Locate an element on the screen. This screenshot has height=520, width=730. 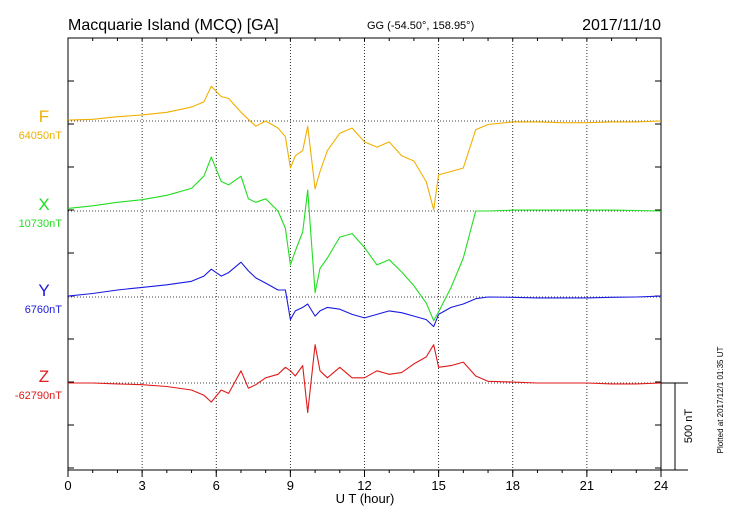
series-name-z: Z is located at coordinates (44, 376).